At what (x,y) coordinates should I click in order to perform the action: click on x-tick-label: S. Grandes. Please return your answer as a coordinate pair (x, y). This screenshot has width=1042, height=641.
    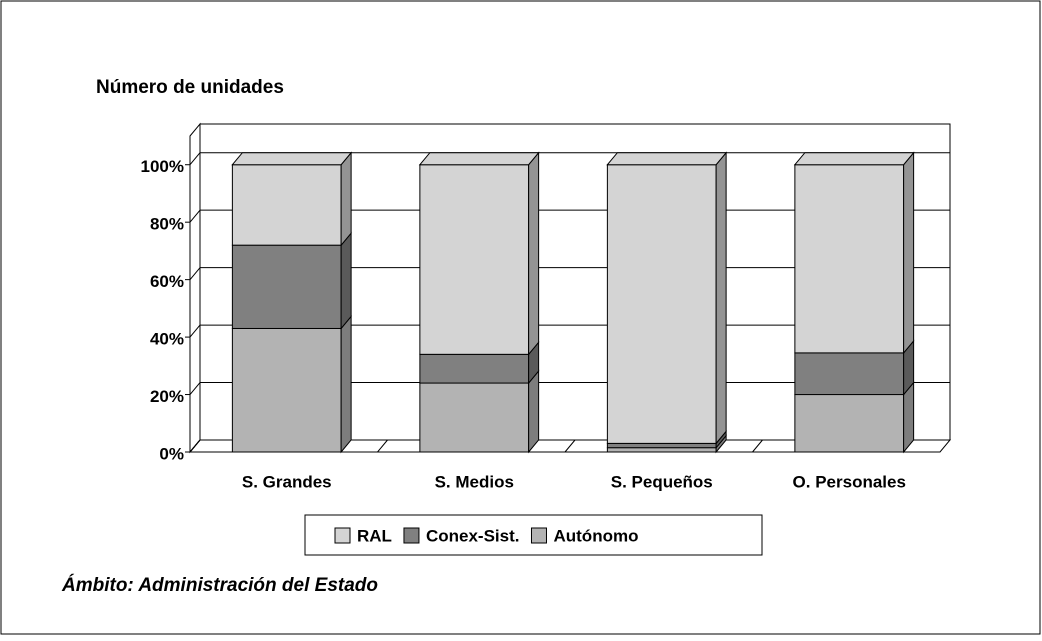
    Looking at the image, I should click on (287, 481).